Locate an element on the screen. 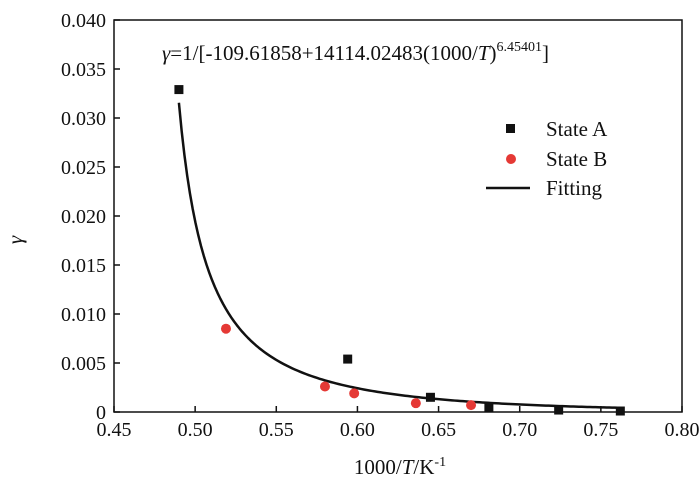 Image resolution: width=700 pixels, height=484 pixels. y-tick-label: 0.005 is located at coordinates (83, 364).